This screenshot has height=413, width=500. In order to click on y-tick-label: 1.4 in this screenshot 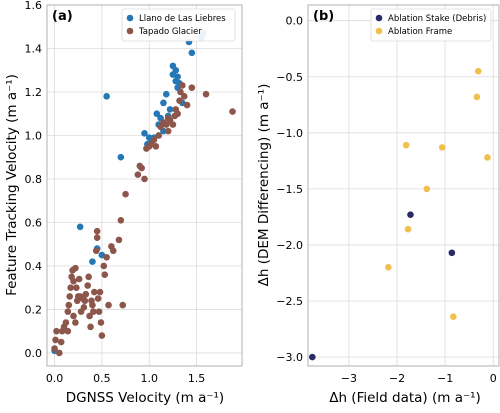, I will do `click(34, 48)`.